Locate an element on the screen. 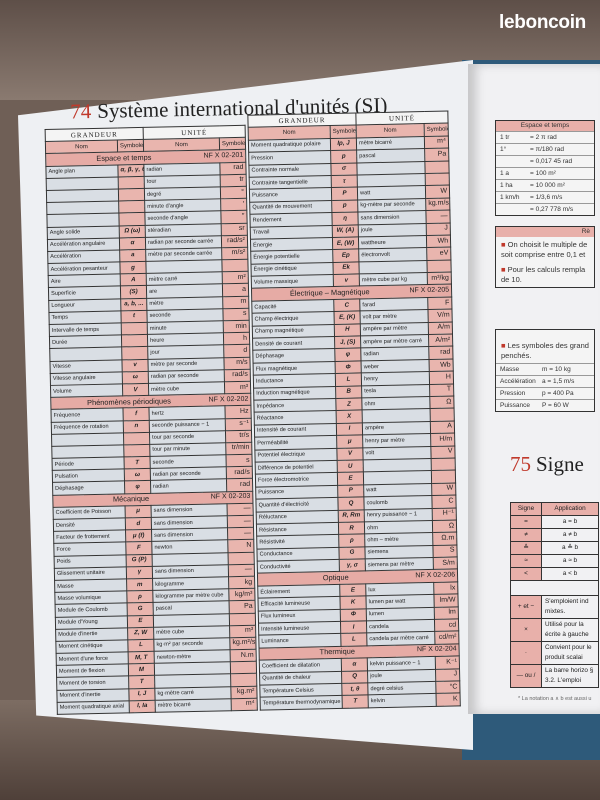  quantity-symbol: I, Ia is located at coordinates (142, 706).